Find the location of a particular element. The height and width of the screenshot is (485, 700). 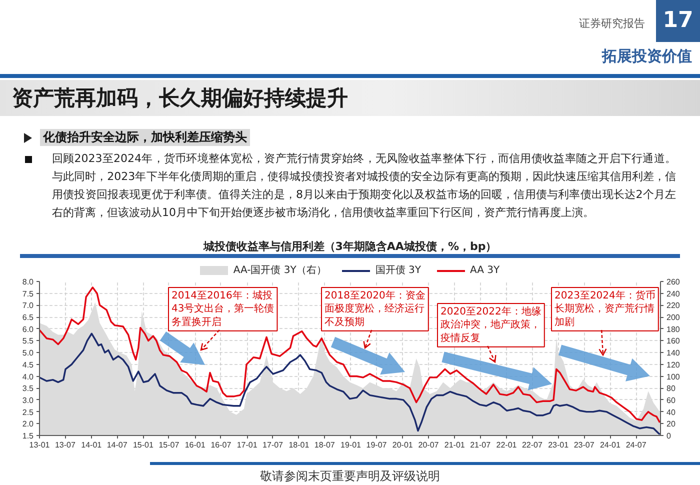

y2-tick-label: 240 is located at coordinates (673, 293).